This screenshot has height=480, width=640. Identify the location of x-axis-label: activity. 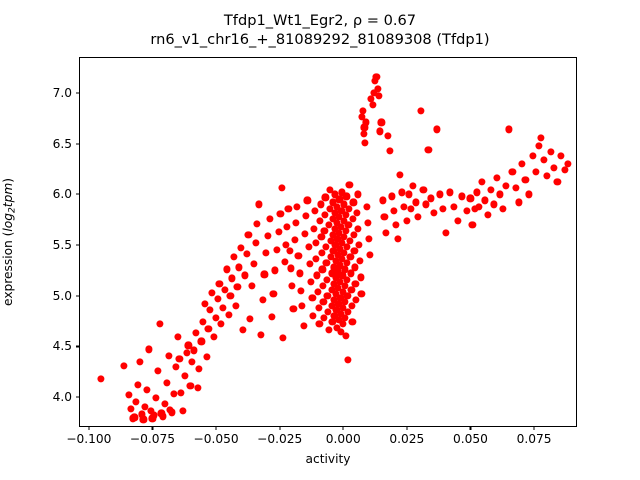
(328, 459).